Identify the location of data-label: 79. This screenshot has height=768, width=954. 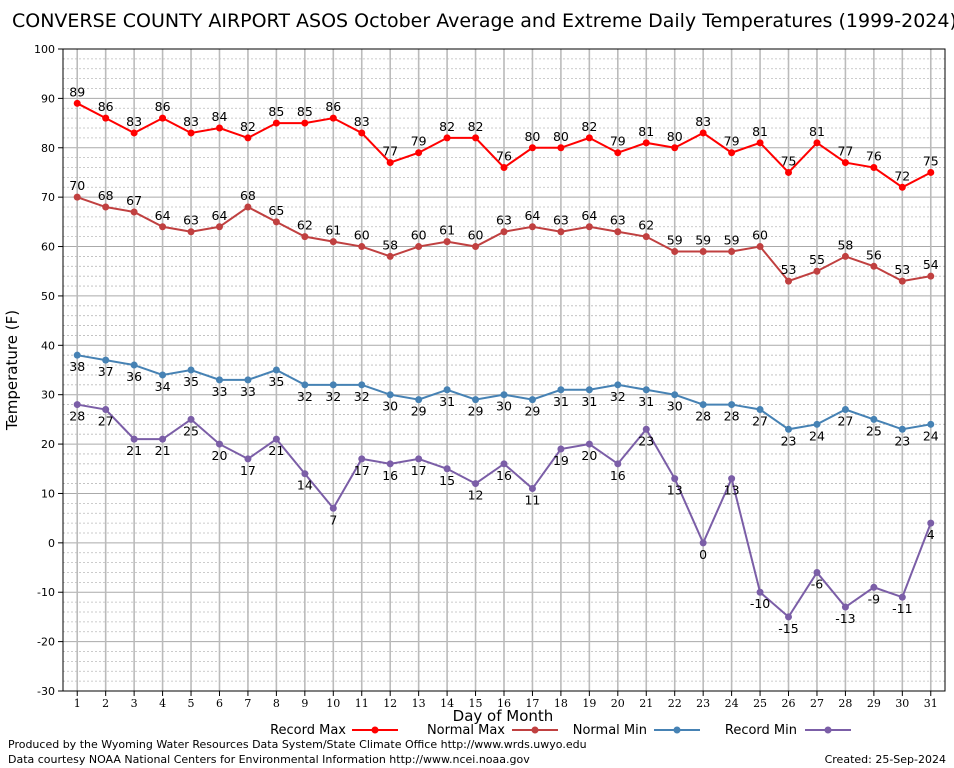
(618, 141).